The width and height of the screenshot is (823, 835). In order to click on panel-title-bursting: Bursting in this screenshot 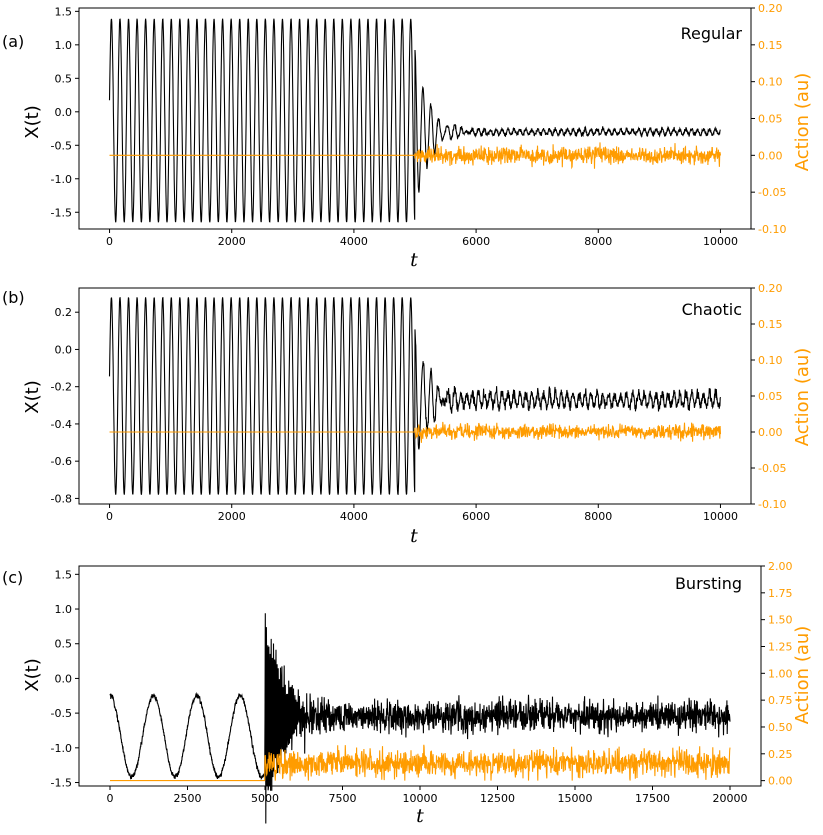, I will do `click(708, 583)`.